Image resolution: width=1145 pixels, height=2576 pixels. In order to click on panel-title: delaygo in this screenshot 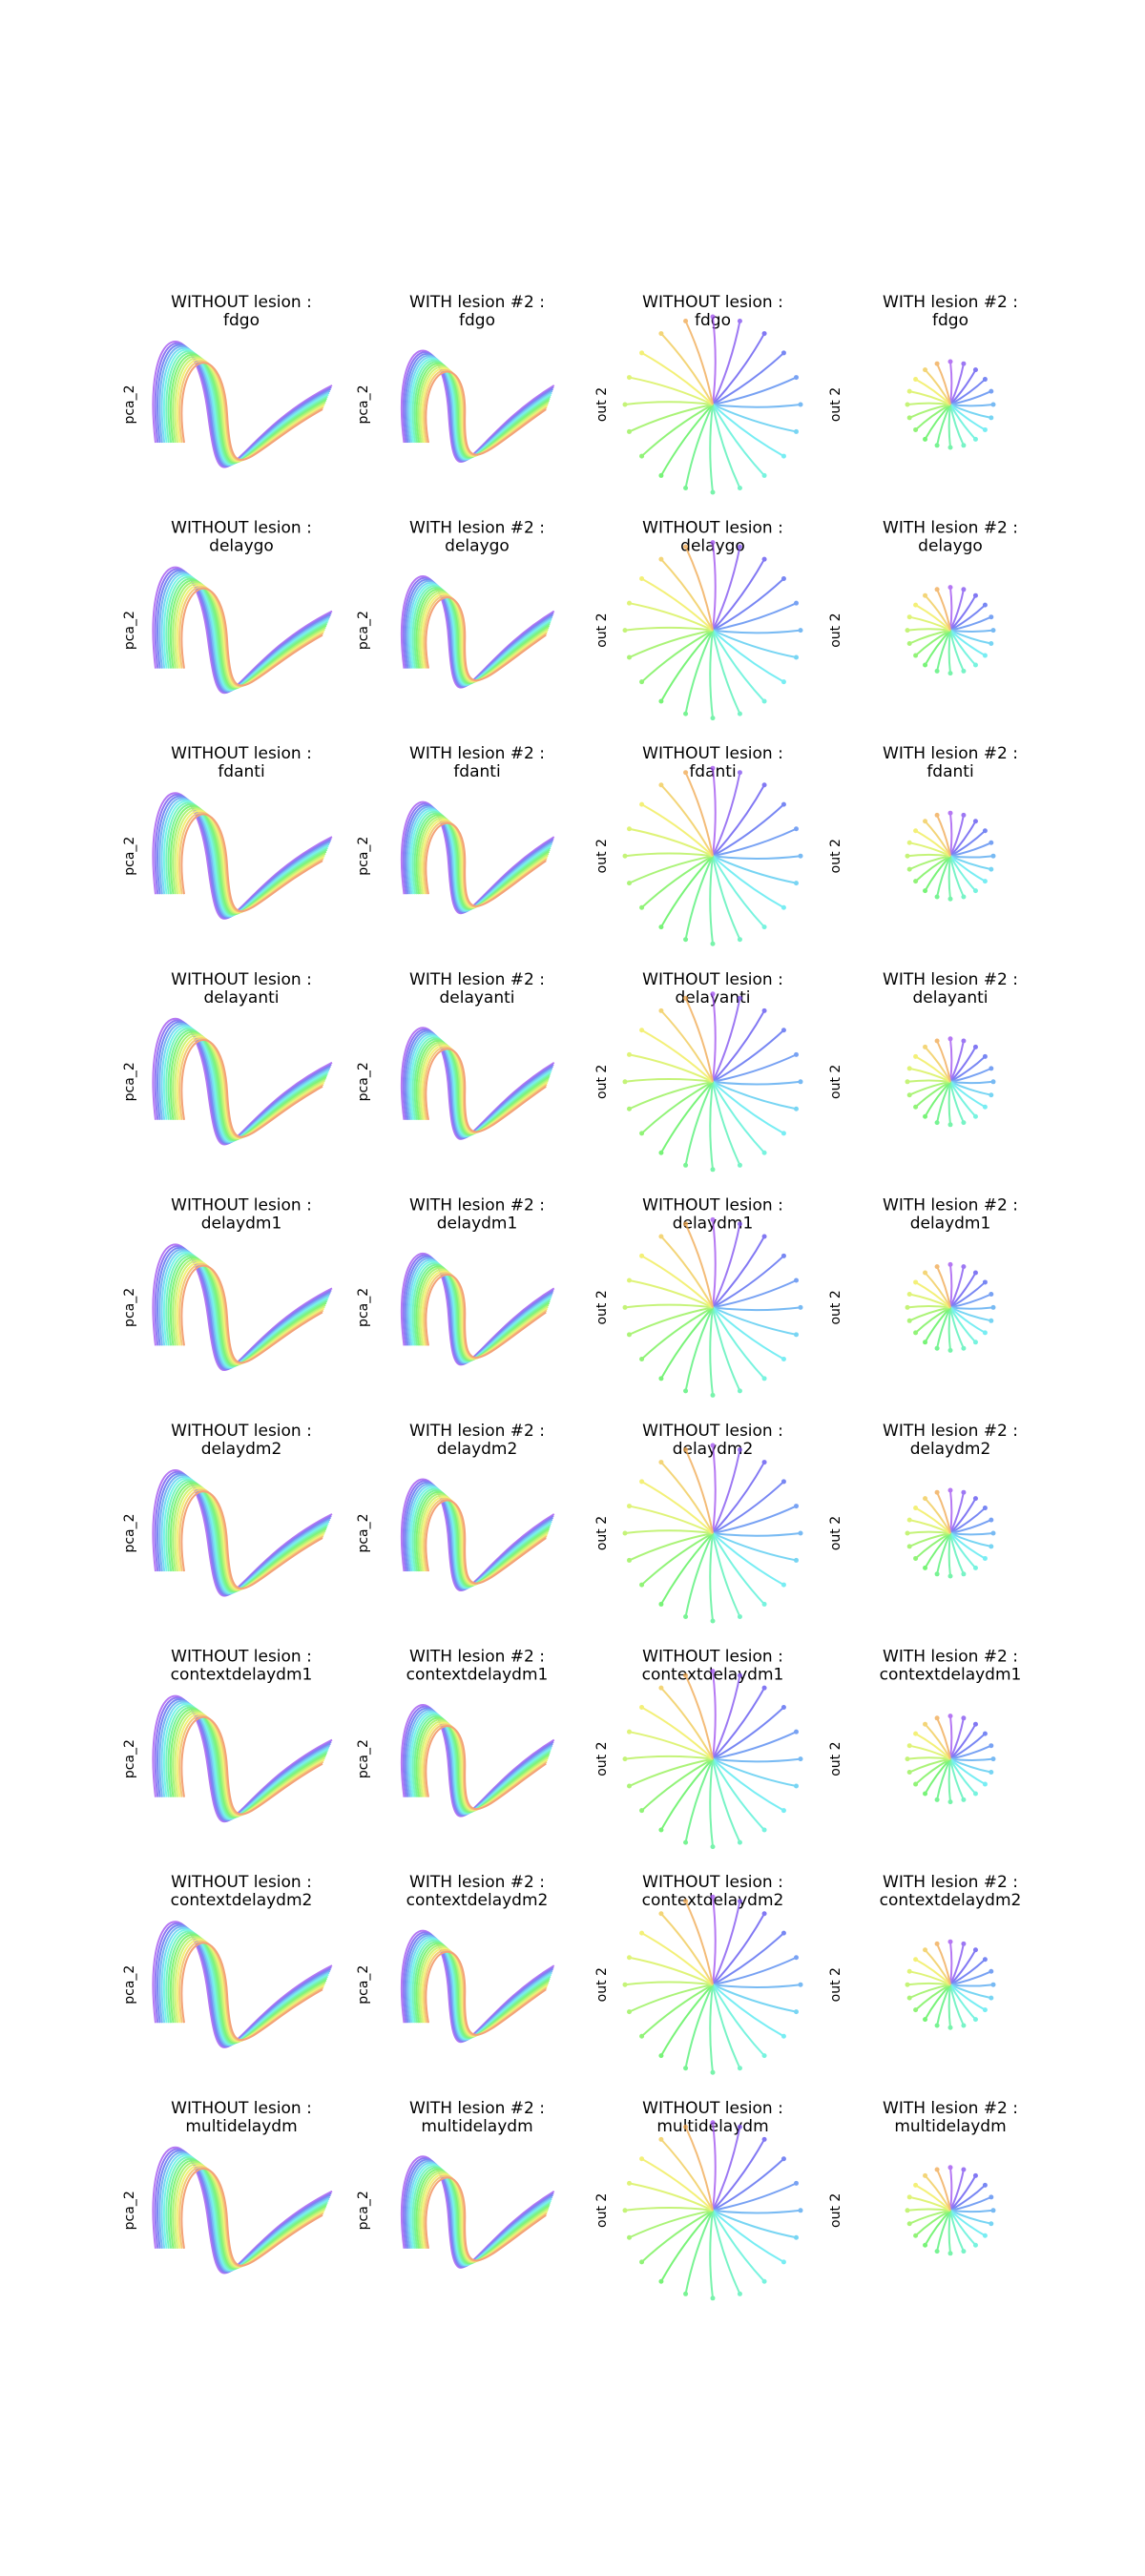, I will do `click(477, 546)`.